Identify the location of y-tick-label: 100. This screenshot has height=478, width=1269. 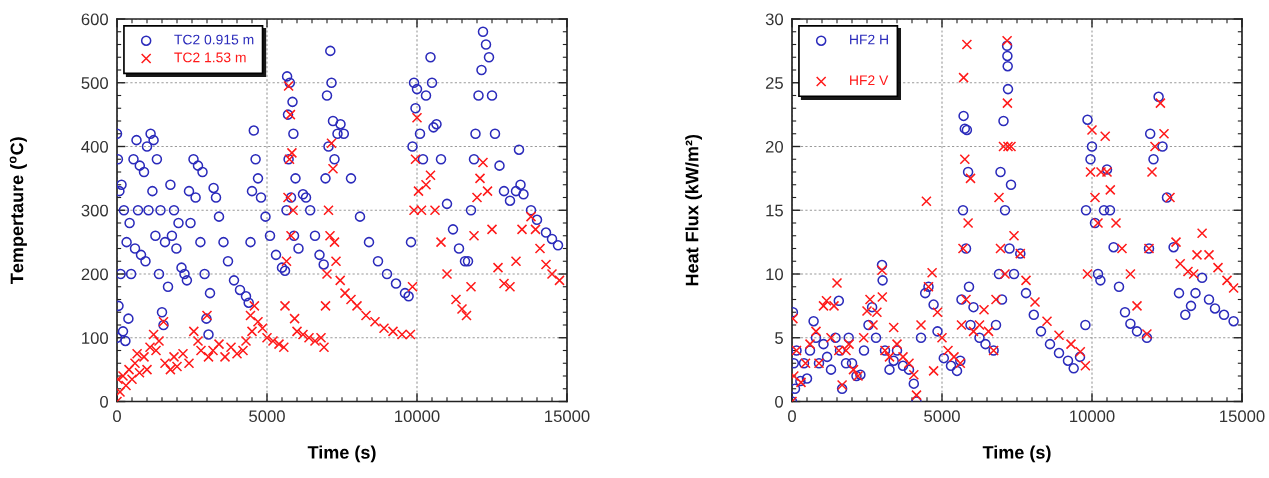
(95, 338).